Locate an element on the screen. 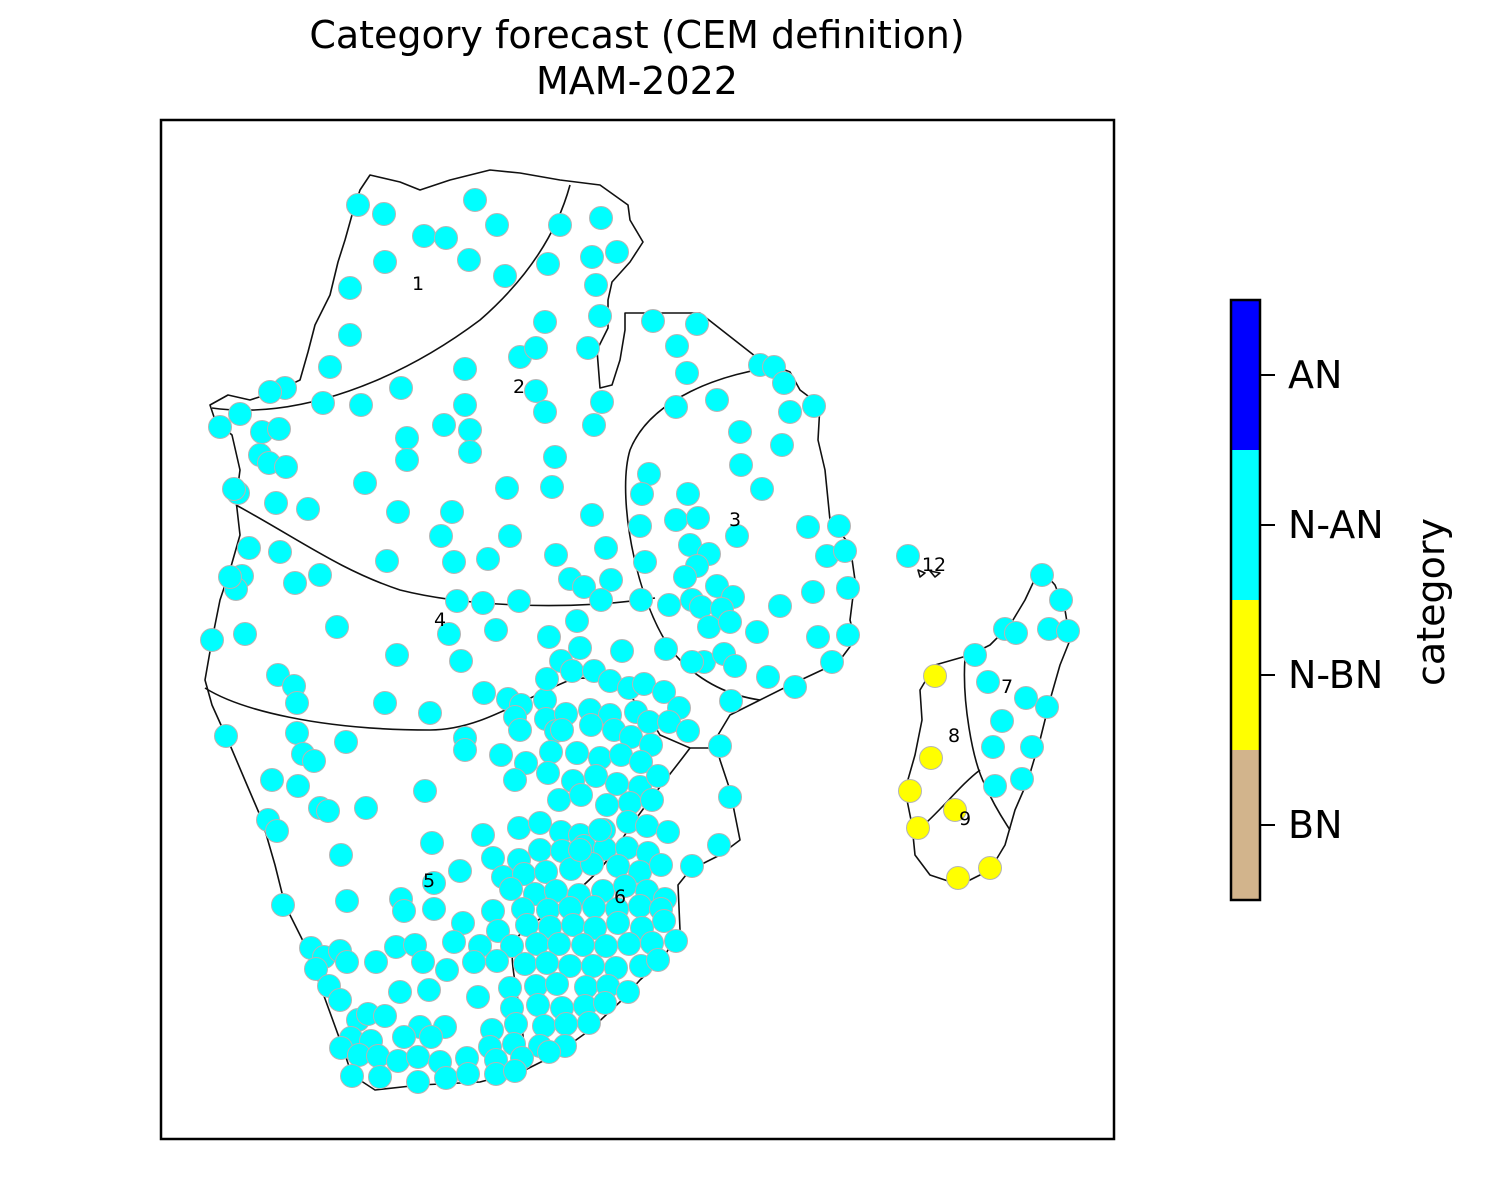 This screenshot has width=1500, height=1200. colorbar-segment-bn is located at coordinates (1245, 825).